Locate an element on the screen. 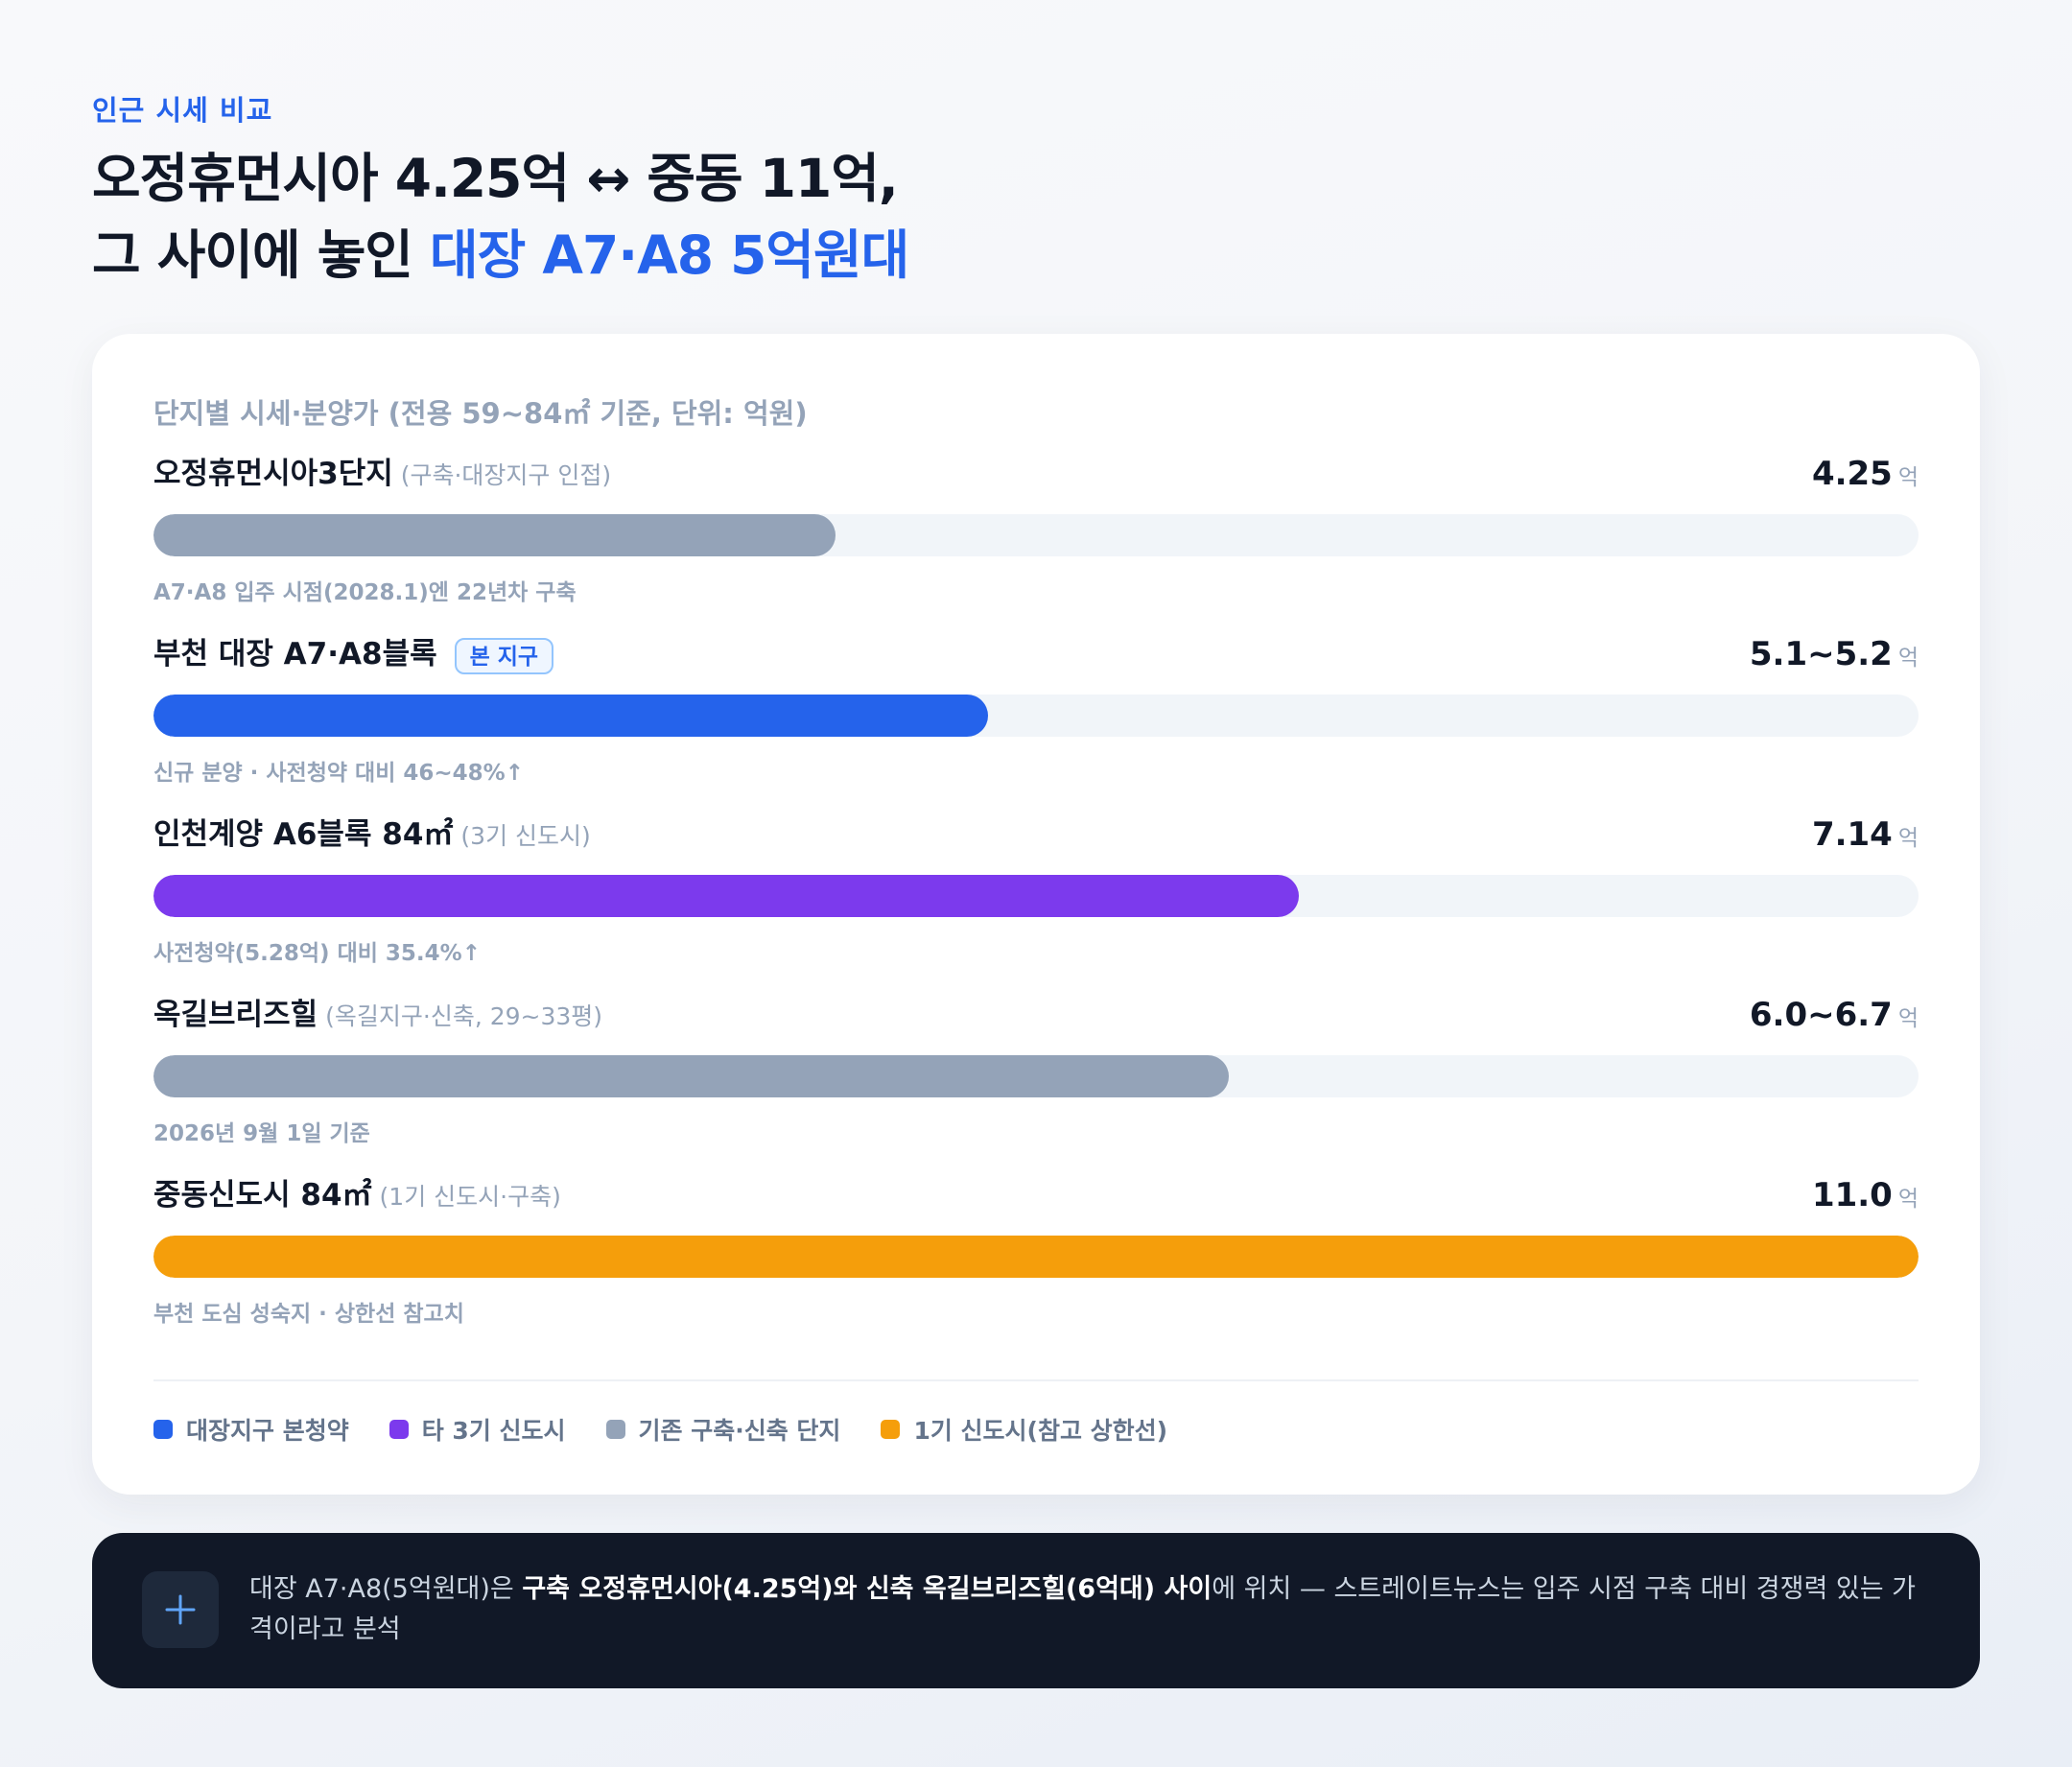 This screenshot has height=1767, width=2072. legend-label: 대장지구 본청약 is located at coordinates (267, 1431).